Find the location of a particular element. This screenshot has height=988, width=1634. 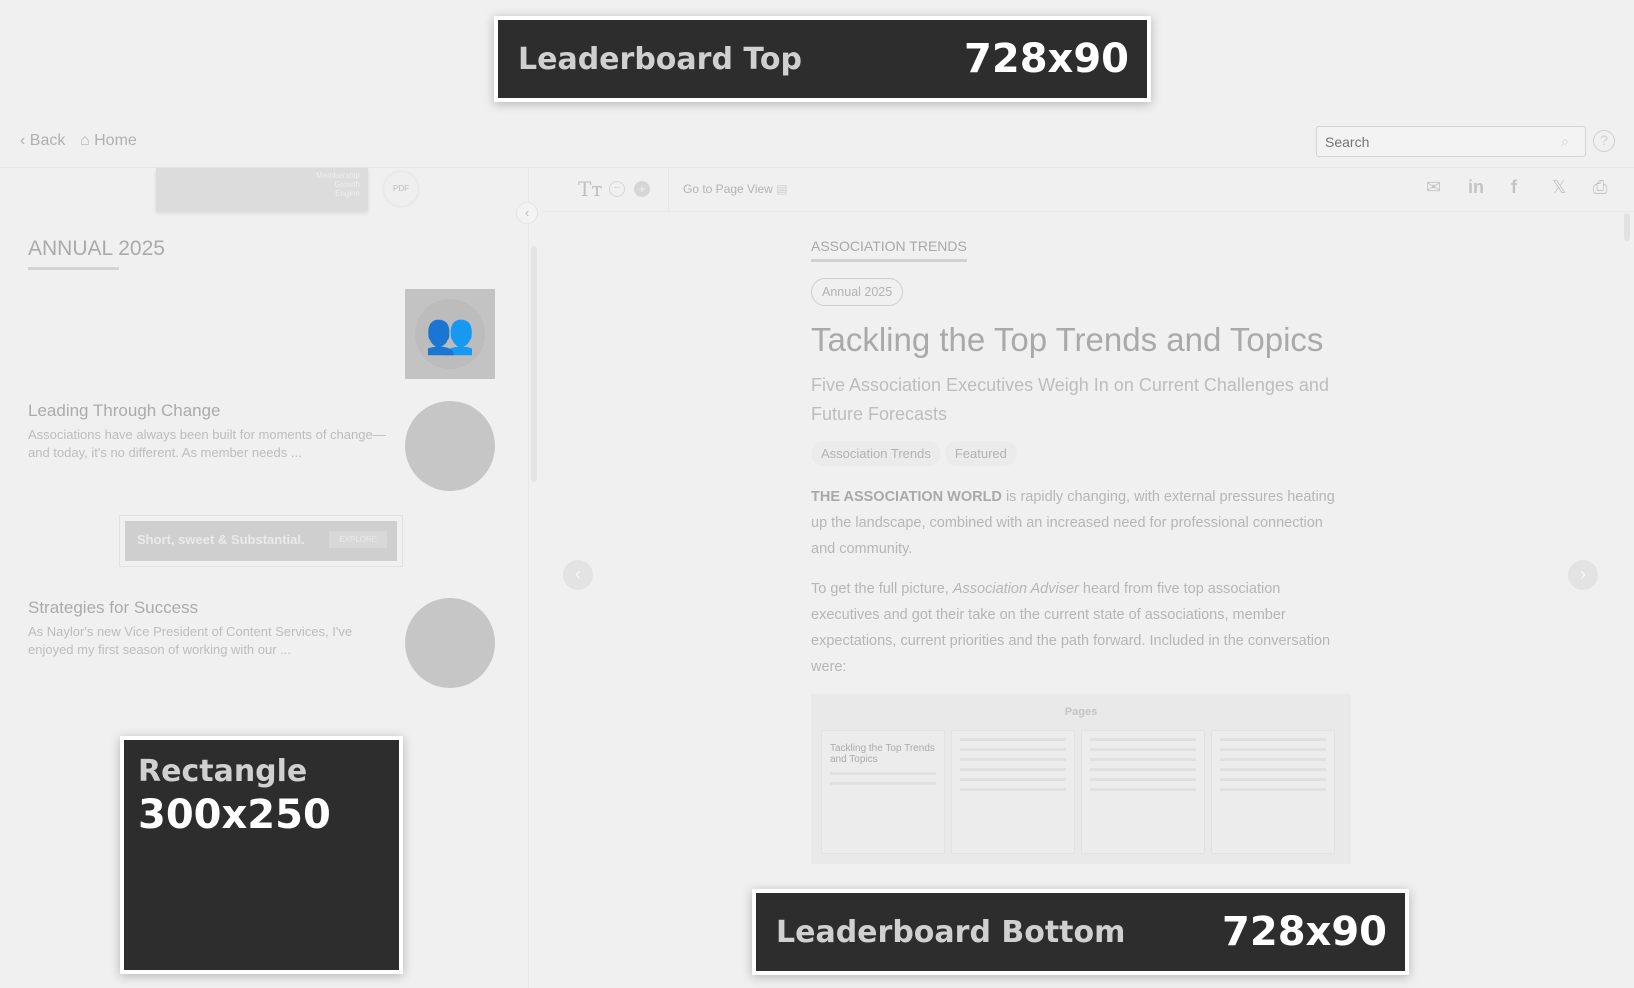

item-title: Strategies for Success is located at coordinates (113, 607).